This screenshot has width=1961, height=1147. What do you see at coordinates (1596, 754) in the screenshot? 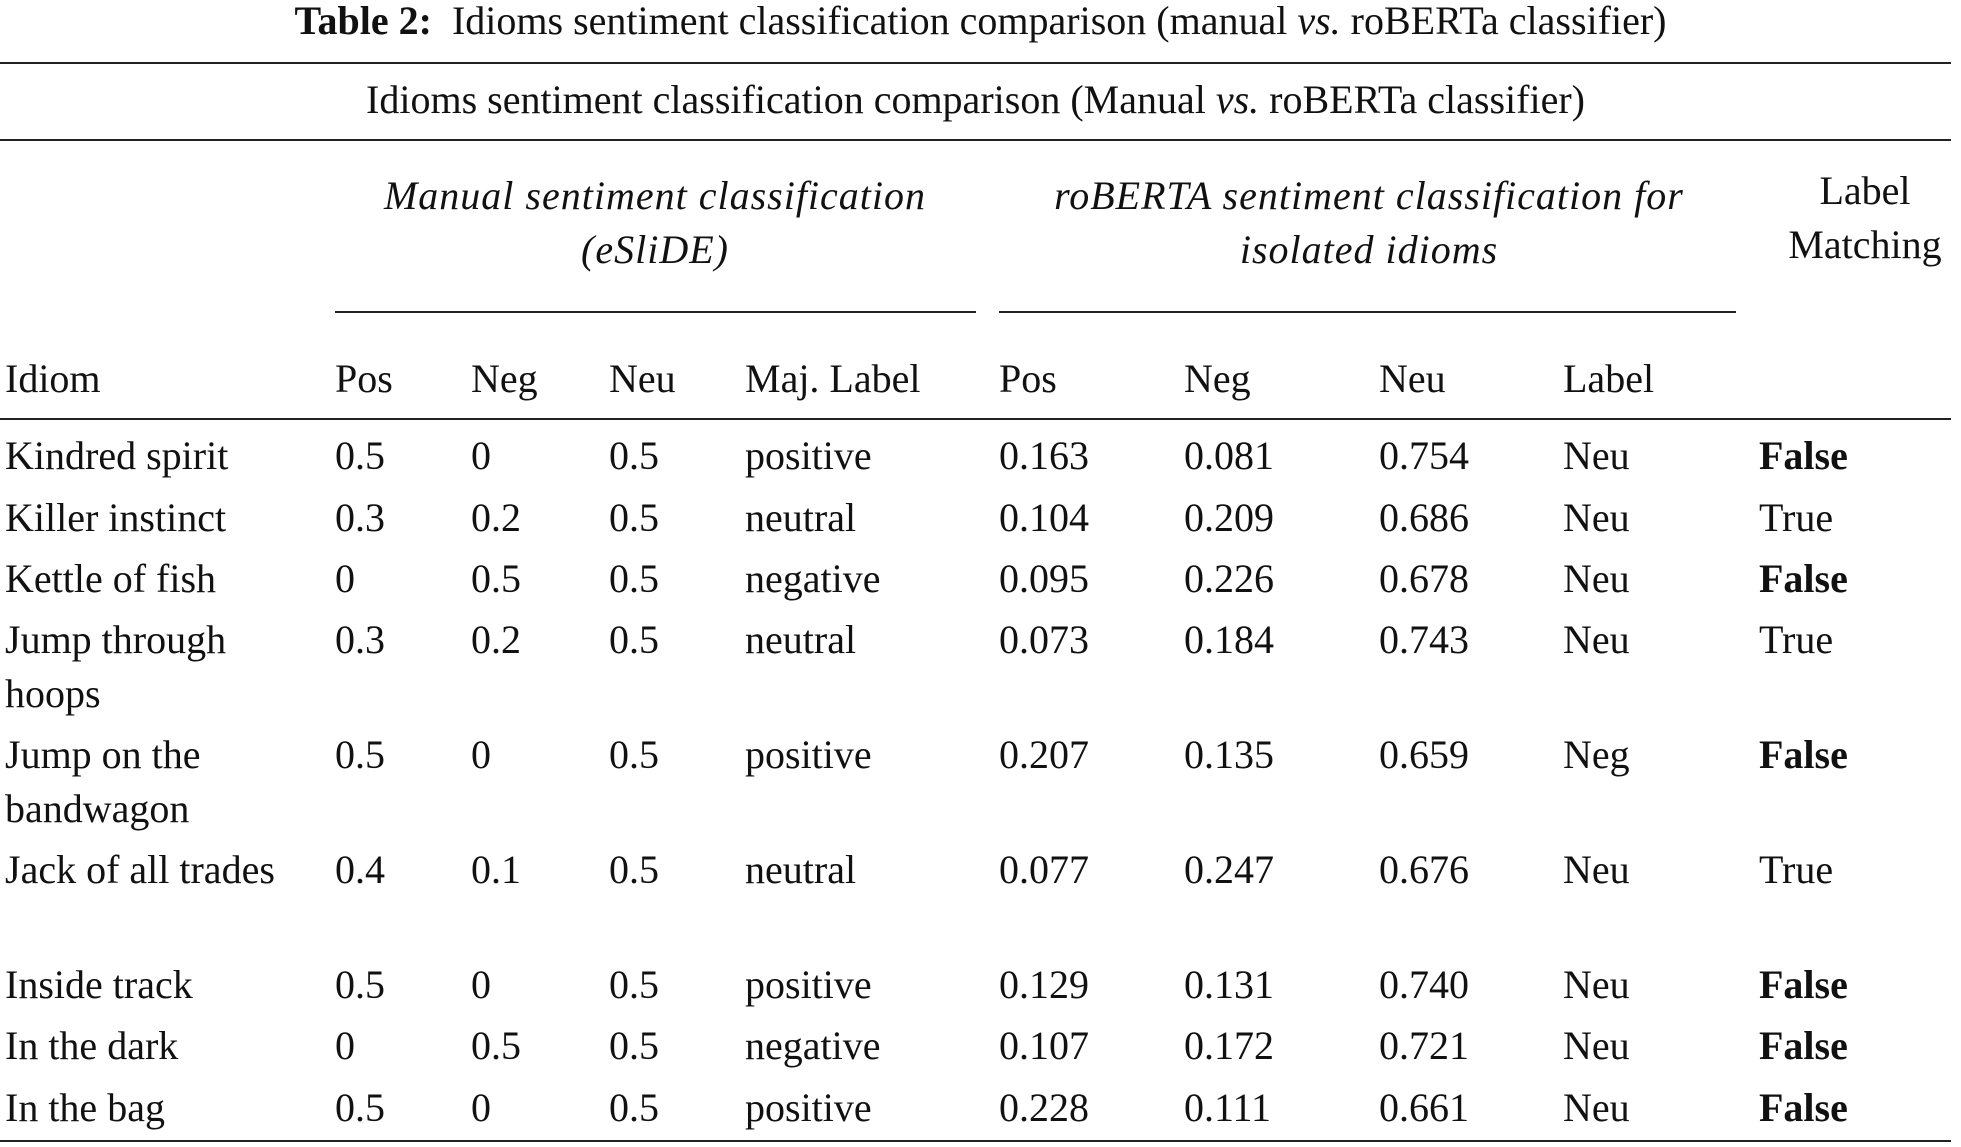
I see `cell: Neg` at bounding box center [1596, 754].